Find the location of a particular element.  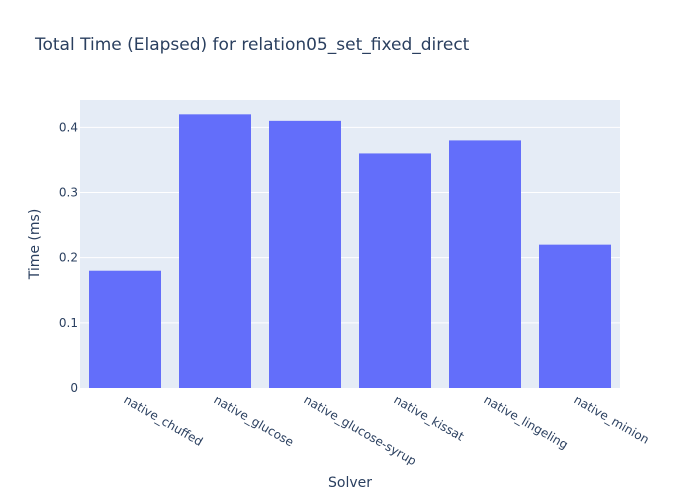

y-axis-ticks: 0 0.1 0.2 0.3 0.4 is located at coordinates (68, 257).